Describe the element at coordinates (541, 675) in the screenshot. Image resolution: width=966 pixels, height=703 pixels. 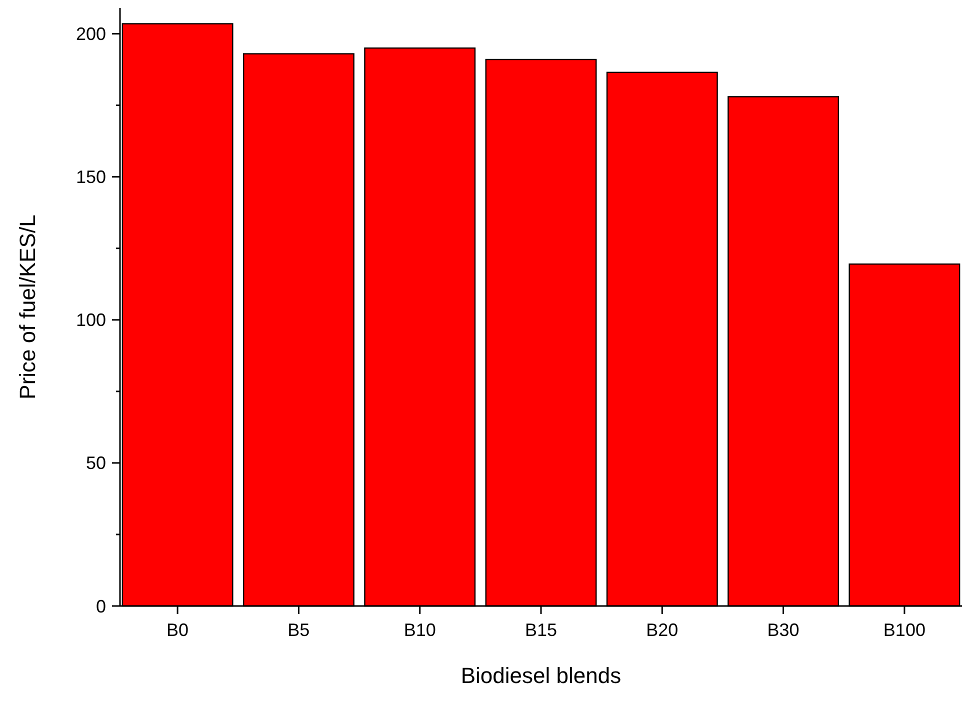
I see `x-axis-title: Biodiesel blends` at that location.